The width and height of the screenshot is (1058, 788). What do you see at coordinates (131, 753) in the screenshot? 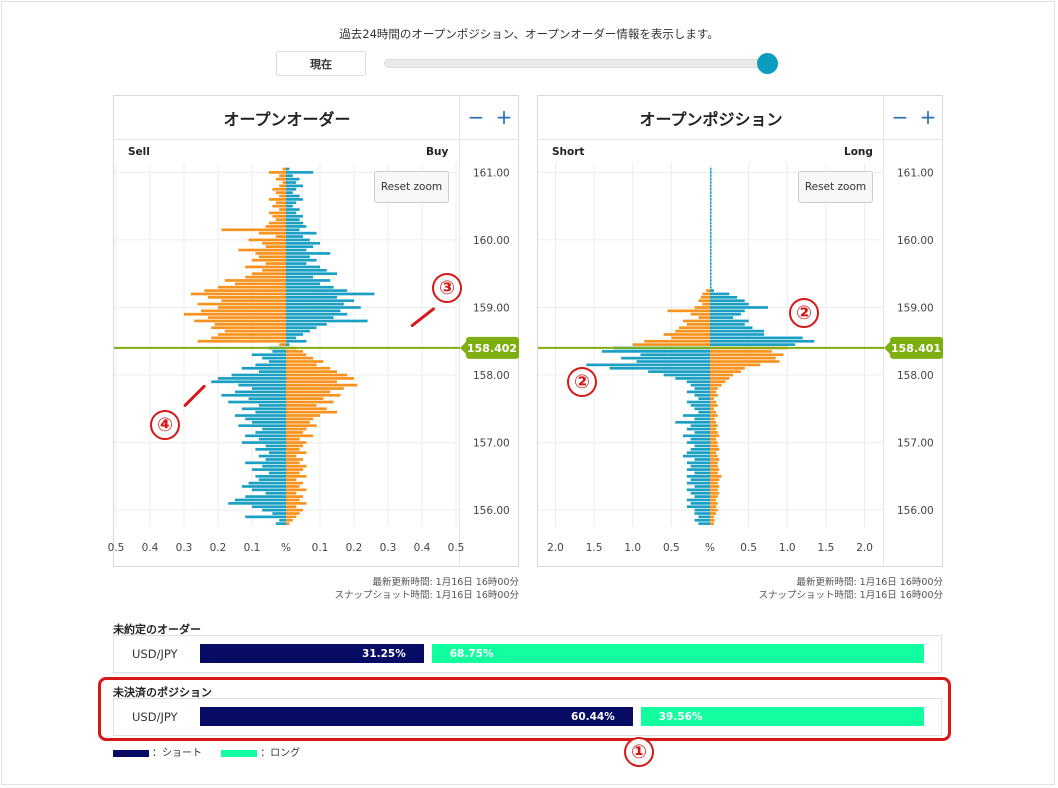
I see `short-swatch` at bounding box center [131, 753].